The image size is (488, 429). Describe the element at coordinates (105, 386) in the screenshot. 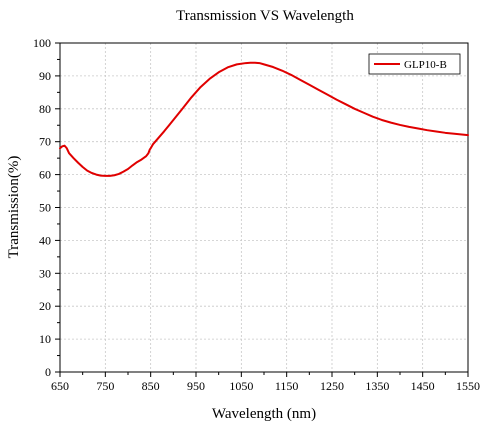

I see `x-tick-label: 750` at that location.